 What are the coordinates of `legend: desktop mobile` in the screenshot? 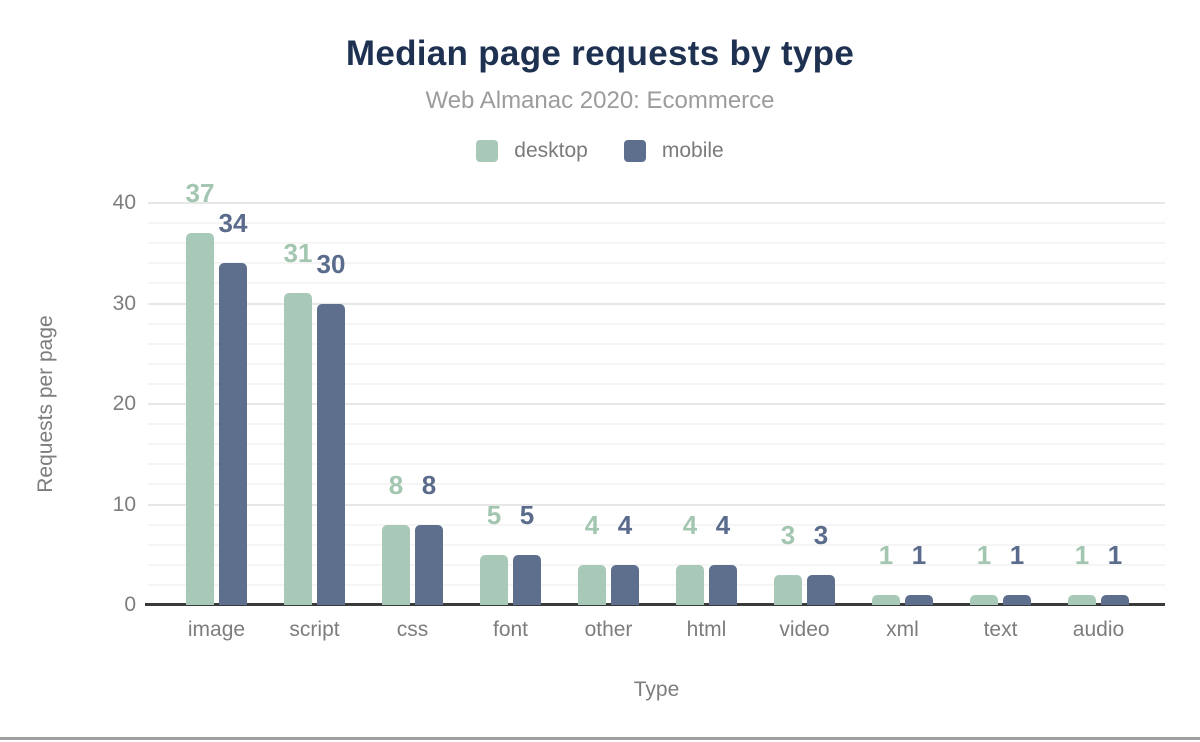 It's located at (600, 151).